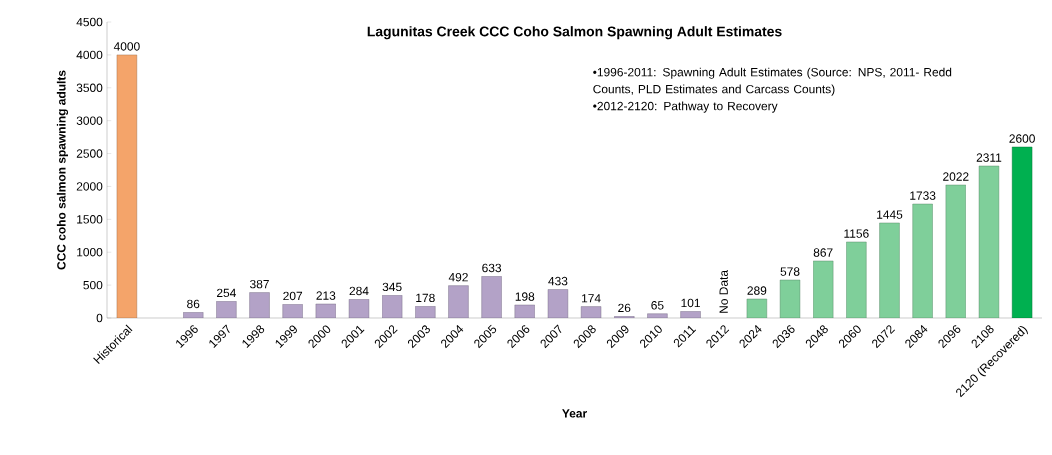  Describe the element at coordinates (90, 252) in the screenshot. I see `y-tick-label: 1000` at that location.